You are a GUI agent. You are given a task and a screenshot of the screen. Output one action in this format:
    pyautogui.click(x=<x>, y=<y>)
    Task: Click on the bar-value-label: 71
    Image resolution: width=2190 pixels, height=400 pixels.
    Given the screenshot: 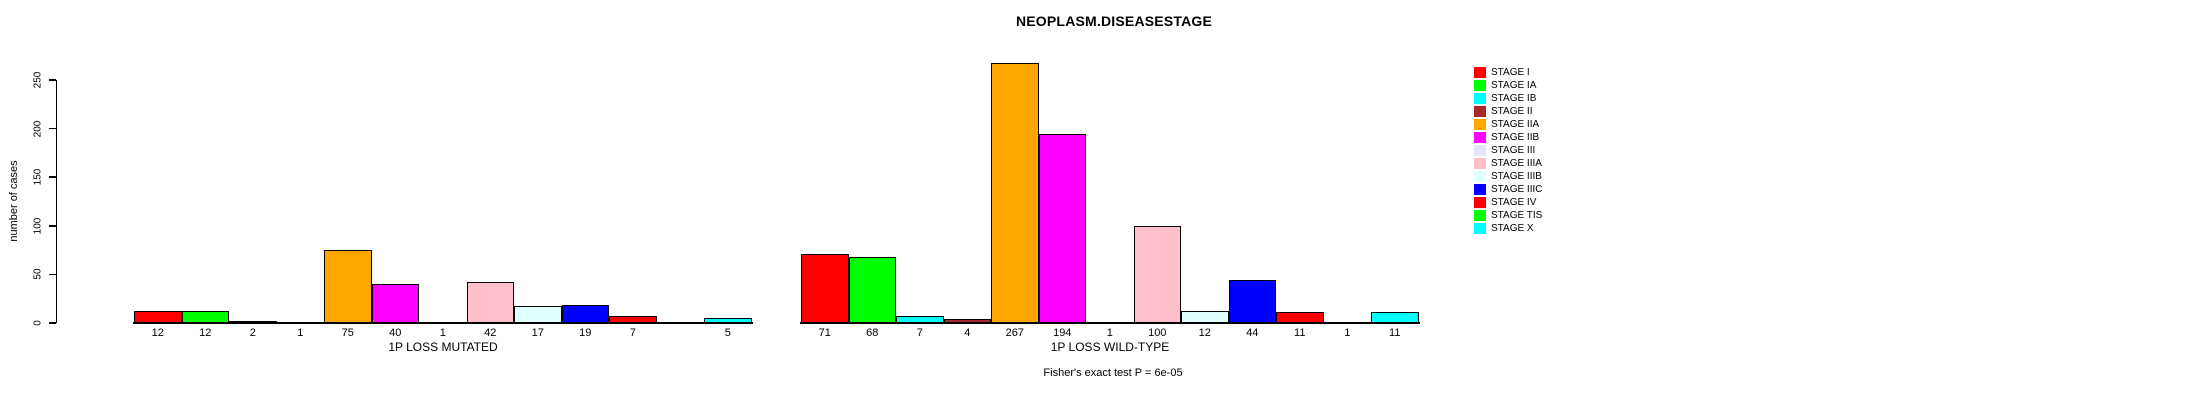 What is the action you would take?
    pyautogui.click(x=824, y=333)
    